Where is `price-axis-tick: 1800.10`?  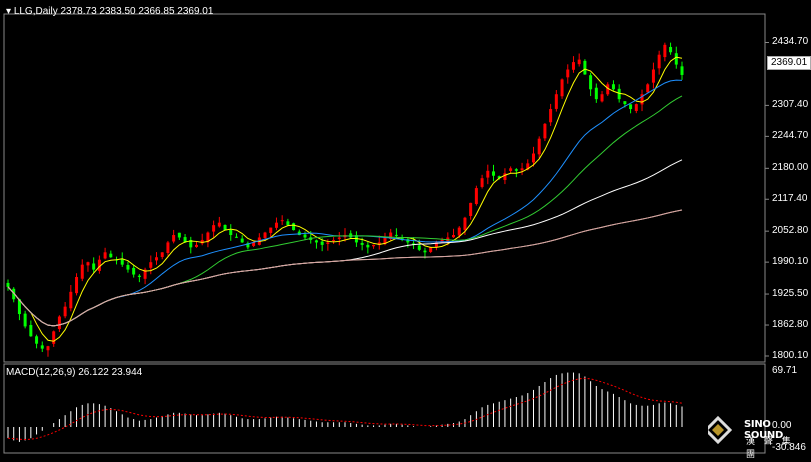
price-axis-tick: 1800.10 is located at coordinates (790, 355).